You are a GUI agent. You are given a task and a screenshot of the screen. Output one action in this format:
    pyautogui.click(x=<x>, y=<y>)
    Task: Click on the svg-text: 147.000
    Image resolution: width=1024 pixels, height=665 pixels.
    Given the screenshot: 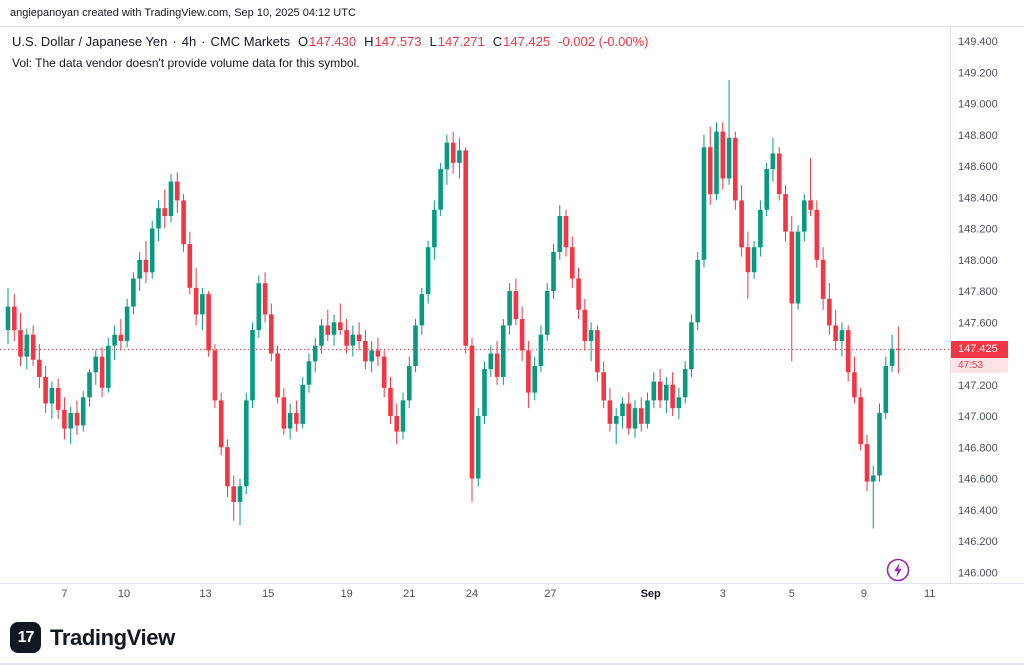 What is the action you would take?
    pyautogui.click(x=978, y=417)
    